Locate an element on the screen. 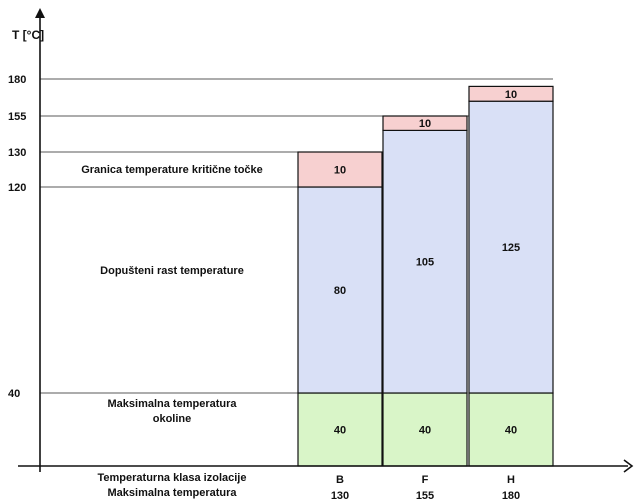 The image size is (636, 504). segment-label-F-0: 40 is located at coordinates (425, 431).